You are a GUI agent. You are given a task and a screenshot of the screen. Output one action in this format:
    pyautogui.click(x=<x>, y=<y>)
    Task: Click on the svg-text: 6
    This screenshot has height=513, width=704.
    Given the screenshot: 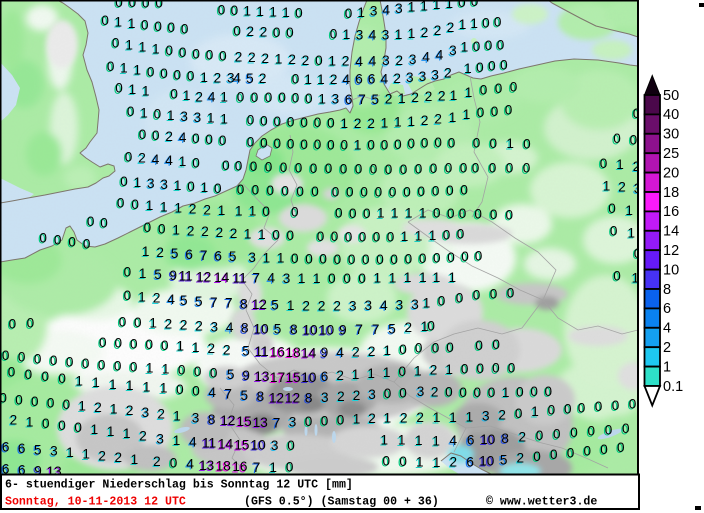 What is the action you would take?
    pyautogui.click(x=189, y=254)
    